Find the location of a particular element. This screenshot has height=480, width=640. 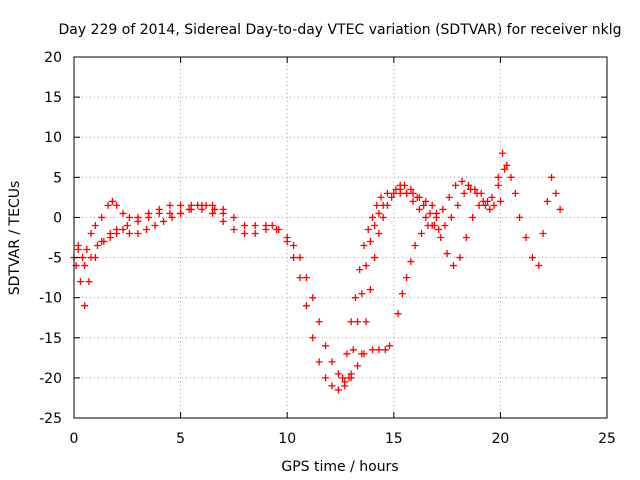

x-tick-label: 10 is located at coordinates (287, 439).